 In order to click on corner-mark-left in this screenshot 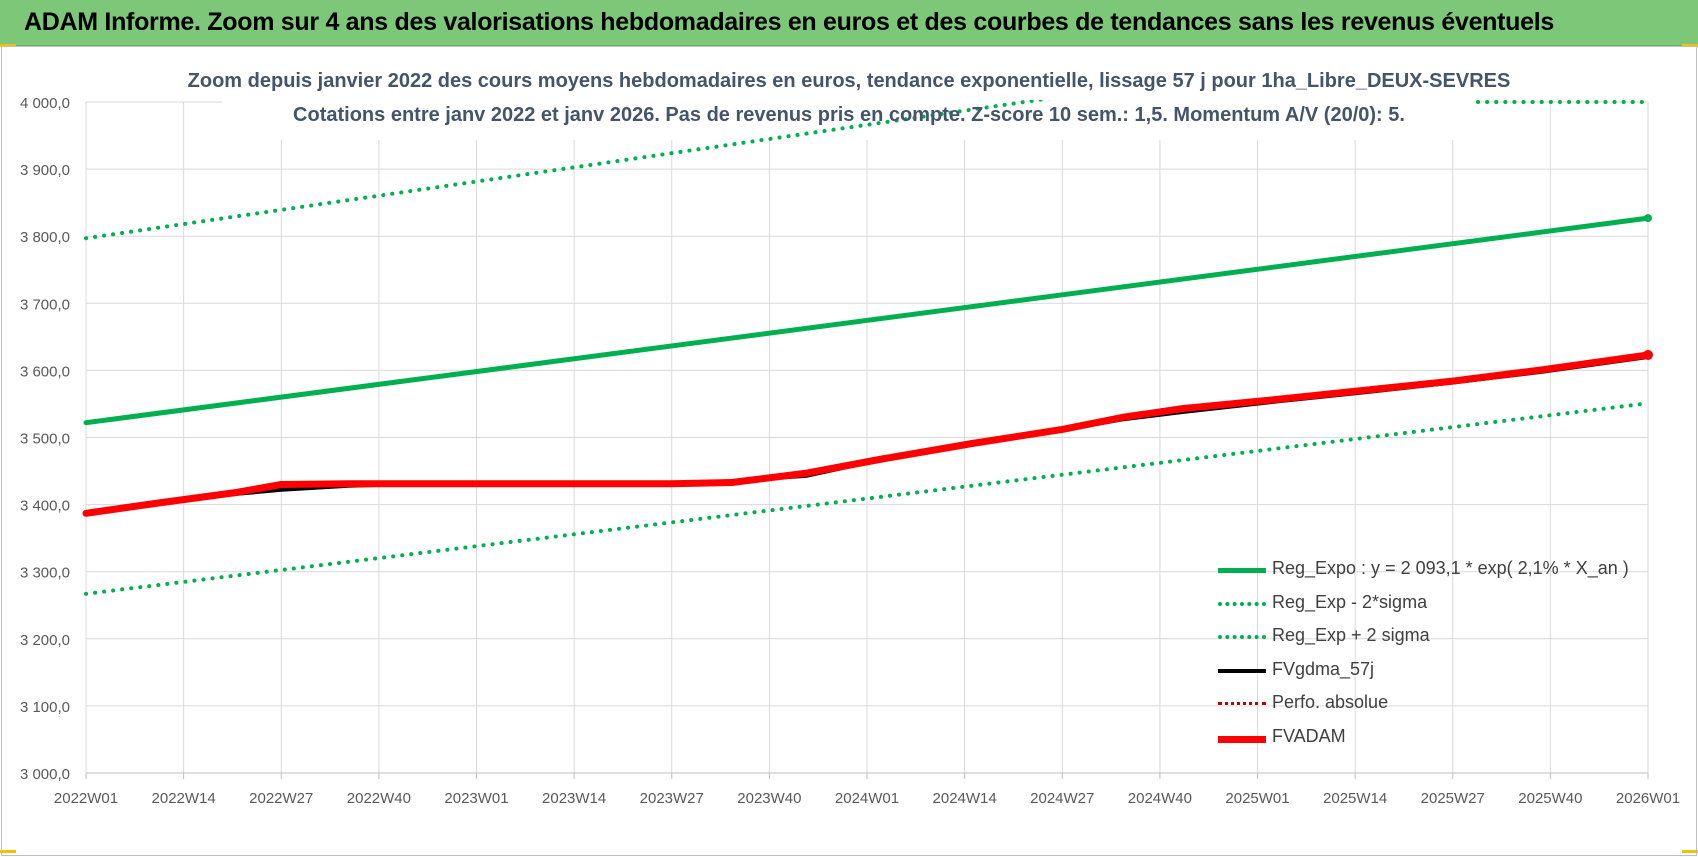, I will do `click(8, 45)`.